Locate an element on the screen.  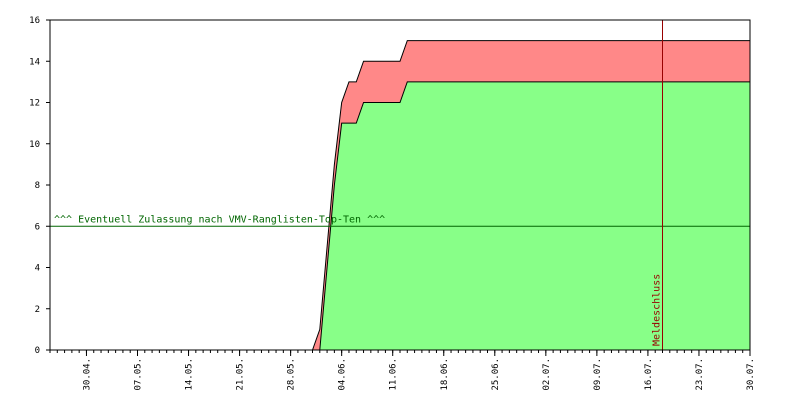
x-tick-label: 28.05. is located at coordinates (292, 374).